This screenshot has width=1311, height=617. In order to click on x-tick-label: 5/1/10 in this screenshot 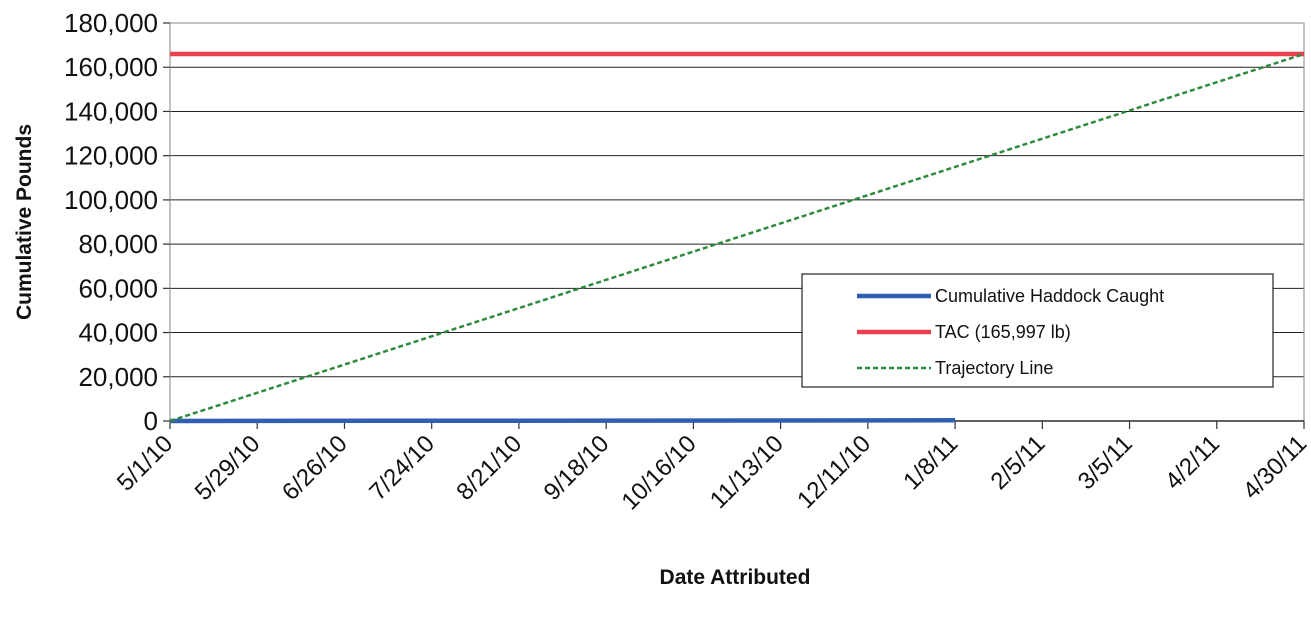, I will do `click(145, 463)`.